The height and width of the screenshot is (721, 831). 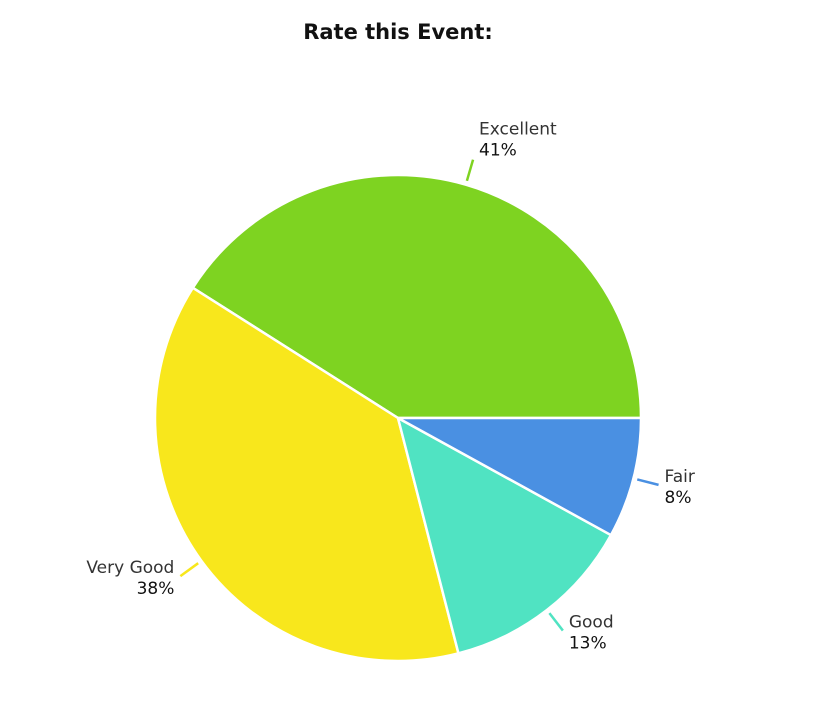 What do you see at coordinates (156, 589) in the screenshot?
I see `slice-value-label: 38%` at bounding box center [156, 589].